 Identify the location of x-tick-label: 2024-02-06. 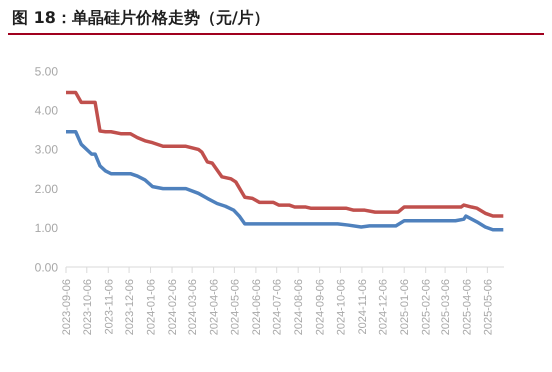
(173, 307).